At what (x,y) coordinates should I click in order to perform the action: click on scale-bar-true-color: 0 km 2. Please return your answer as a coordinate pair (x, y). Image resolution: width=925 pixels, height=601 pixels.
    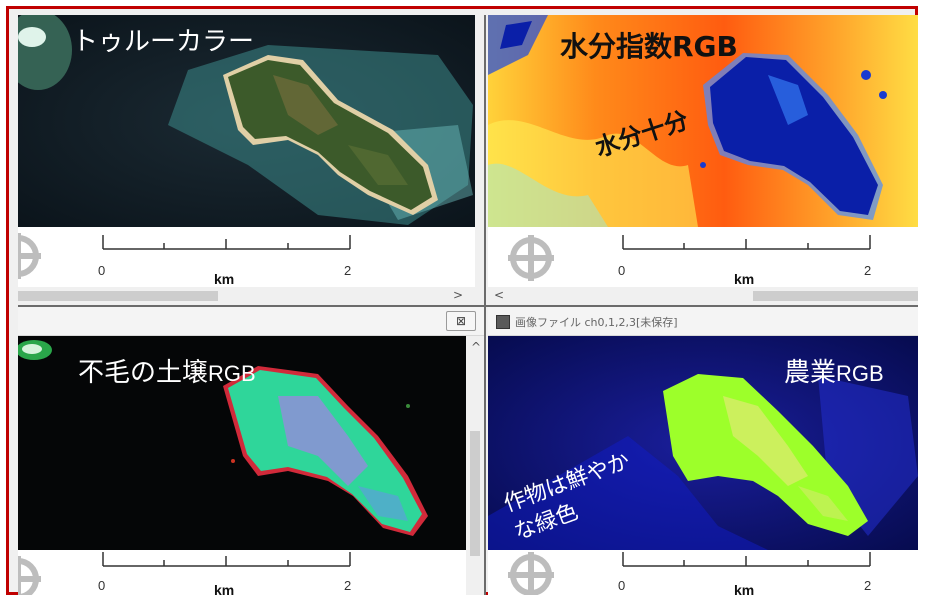
    Looking at the image, I should click on (246, 257).